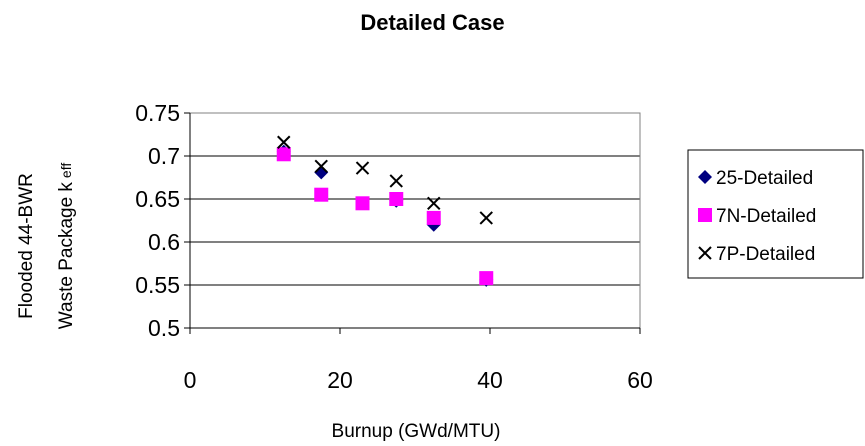  What do you see at coordinates (490, 380) in the screenshot?
I see `x-tick-label: 40` at bounding box center [490, 380].